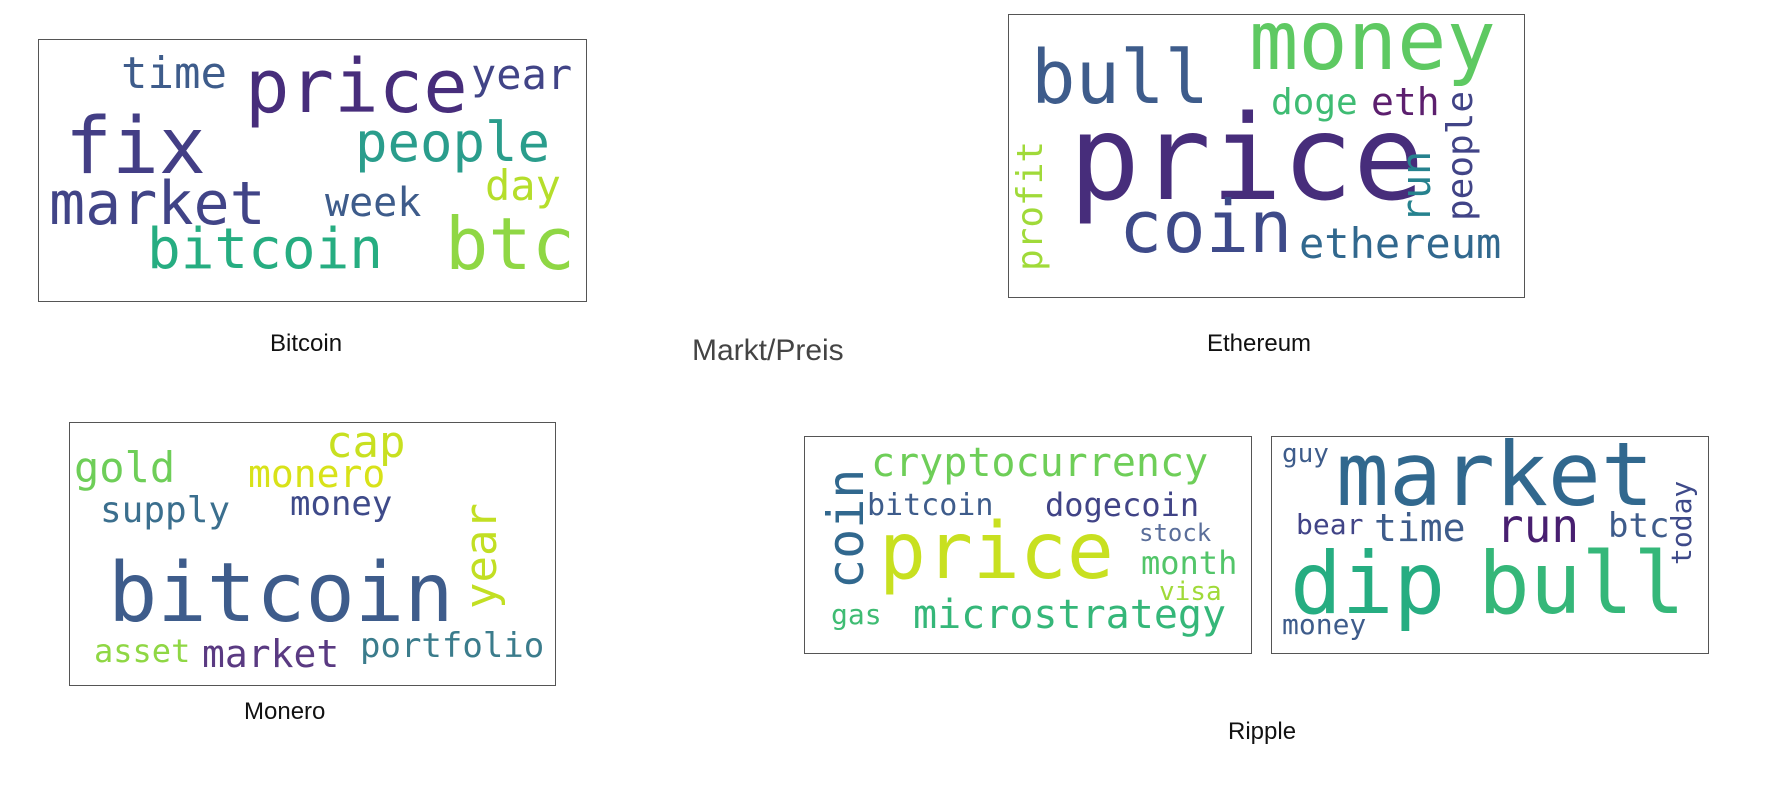 Image resolution: width=1787 pixels, height=801 pixels. What do you see at coordinates (142, 651) in the screenshot?
I see `word-asset: asset` at bounding box center [142, 651].